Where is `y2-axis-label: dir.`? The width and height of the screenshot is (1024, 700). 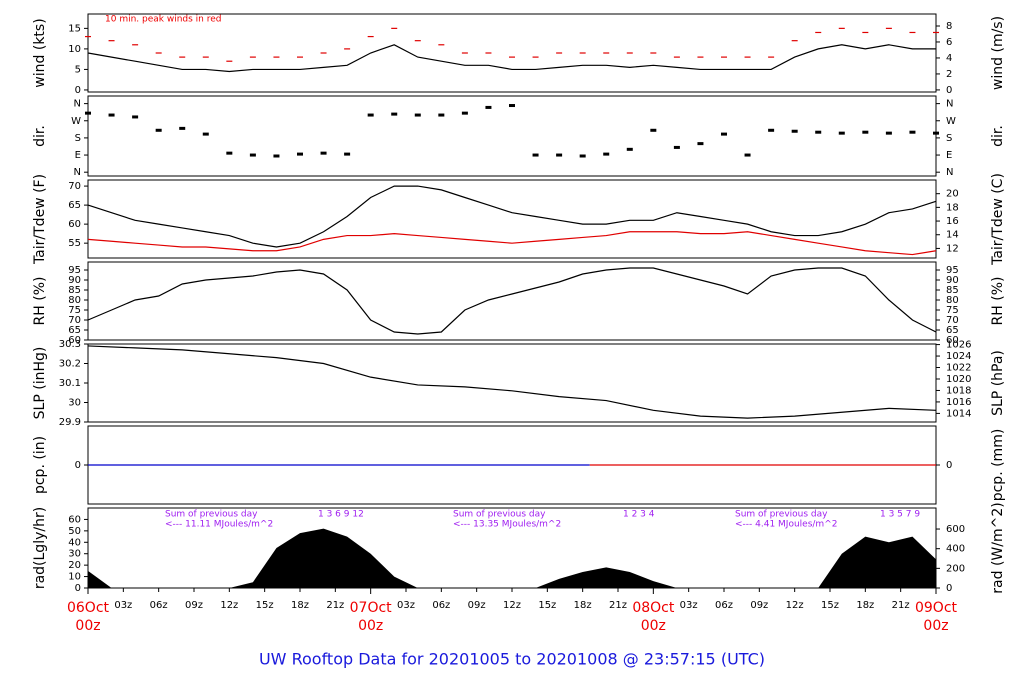
y2-axis-label: dir. is located at coordinates (998, 136).